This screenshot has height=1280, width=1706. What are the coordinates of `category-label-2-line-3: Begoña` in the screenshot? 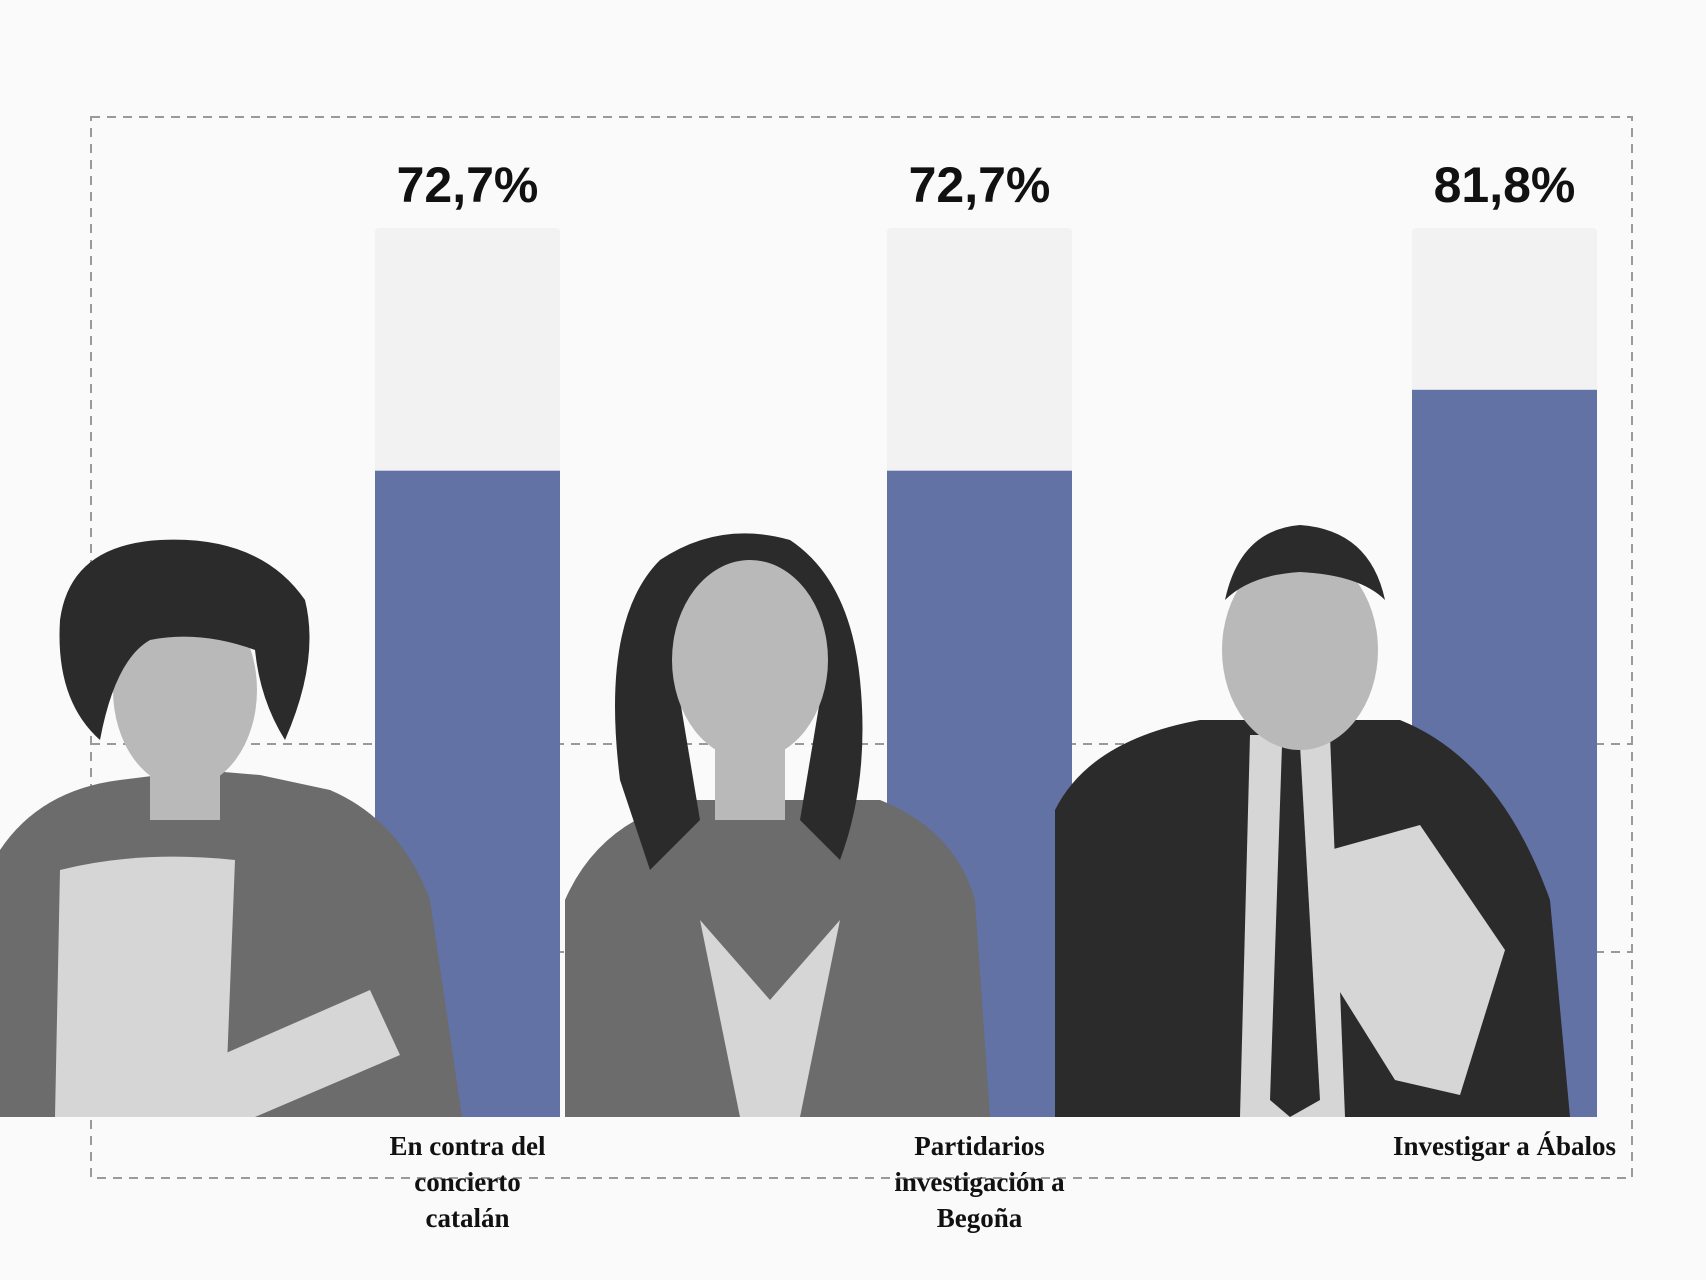 It's located at (980, 1218).